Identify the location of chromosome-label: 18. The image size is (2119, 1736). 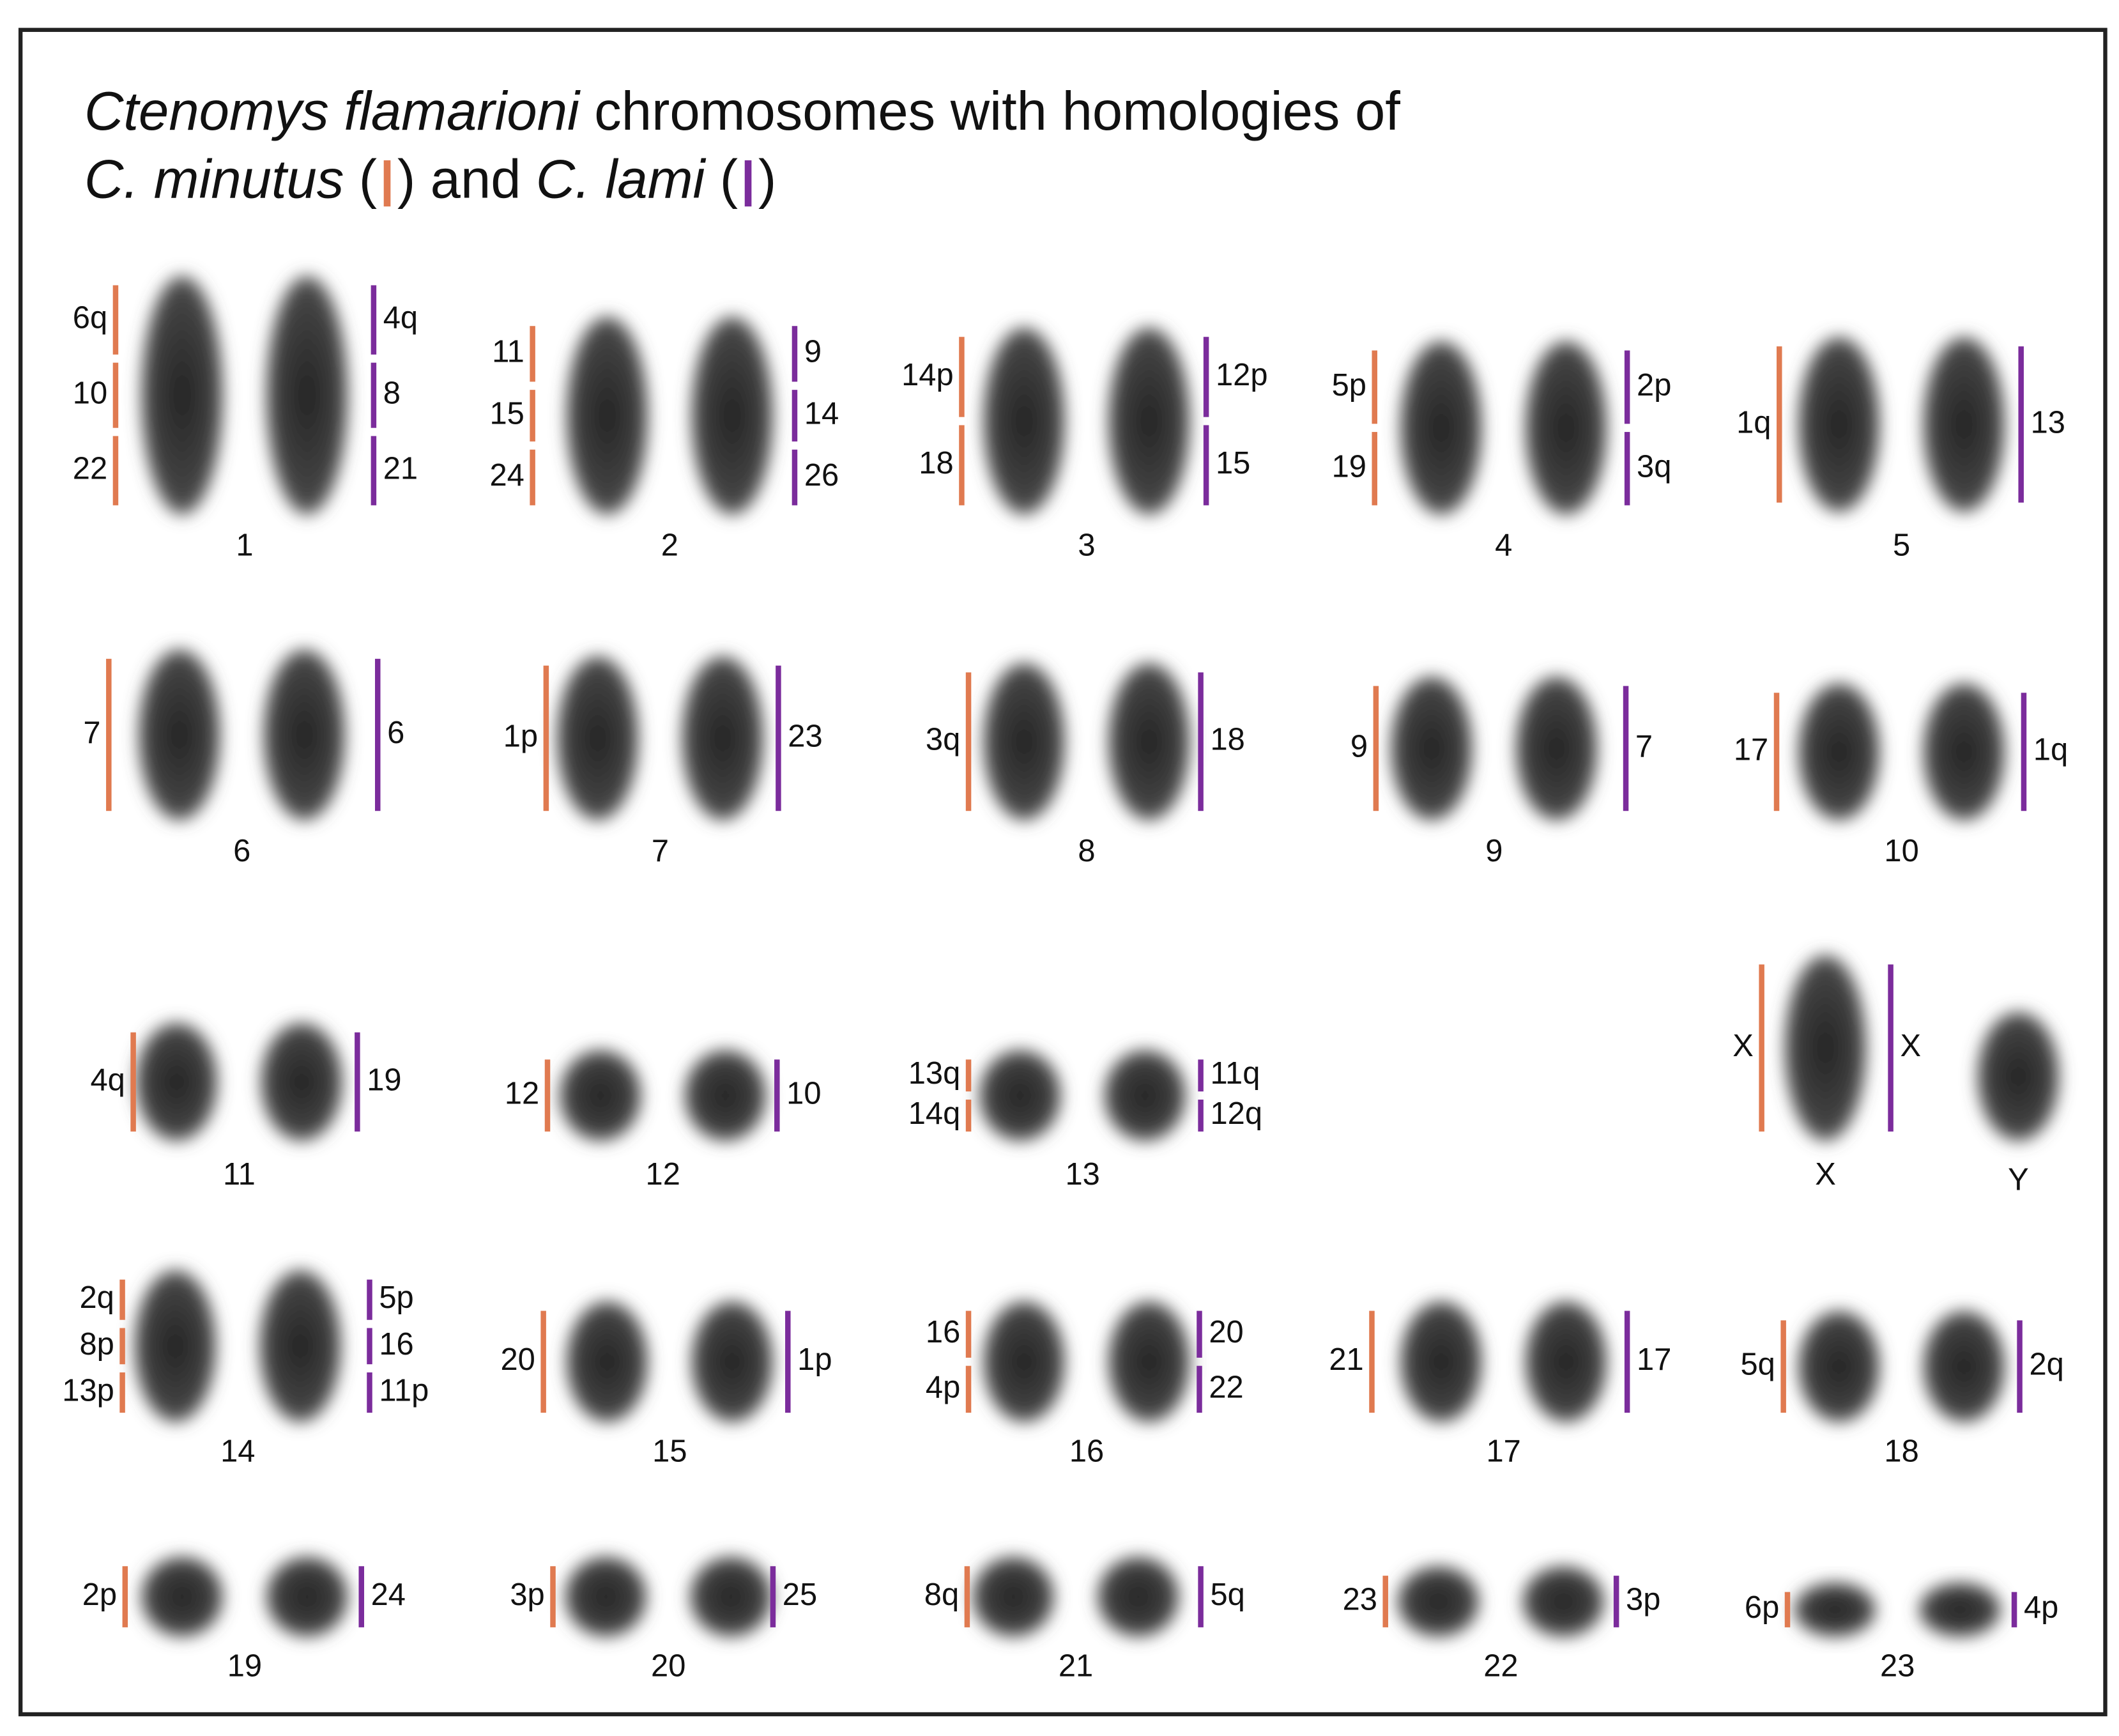
(1901, 1451).